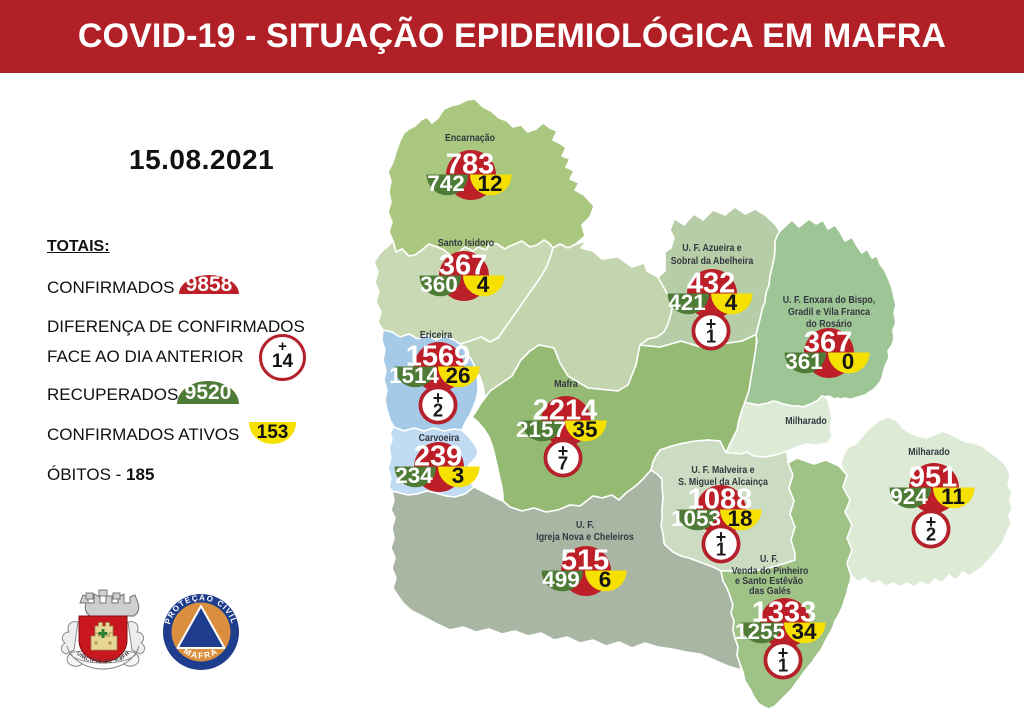 This screenshot has width=1024, height=724. I want to click on svg-text: U. F. Azueira e, so click(712, 248).